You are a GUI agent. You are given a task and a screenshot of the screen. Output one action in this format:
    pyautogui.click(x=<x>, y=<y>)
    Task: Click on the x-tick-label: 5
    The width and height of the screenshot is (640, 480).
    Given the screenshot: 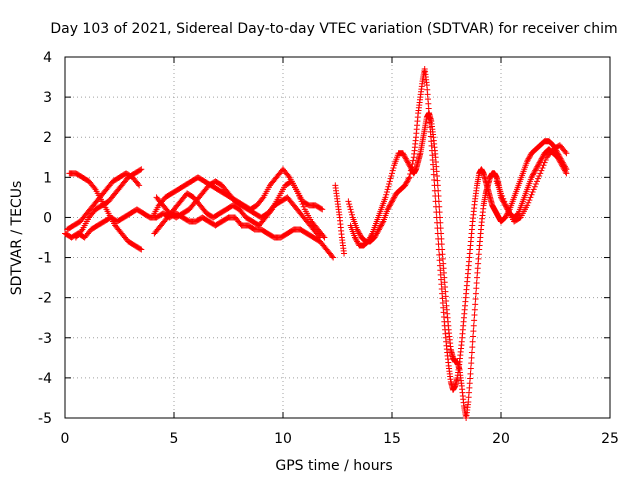 What is the action you would take?
    pyautogui.click(x=174, y=439)
    